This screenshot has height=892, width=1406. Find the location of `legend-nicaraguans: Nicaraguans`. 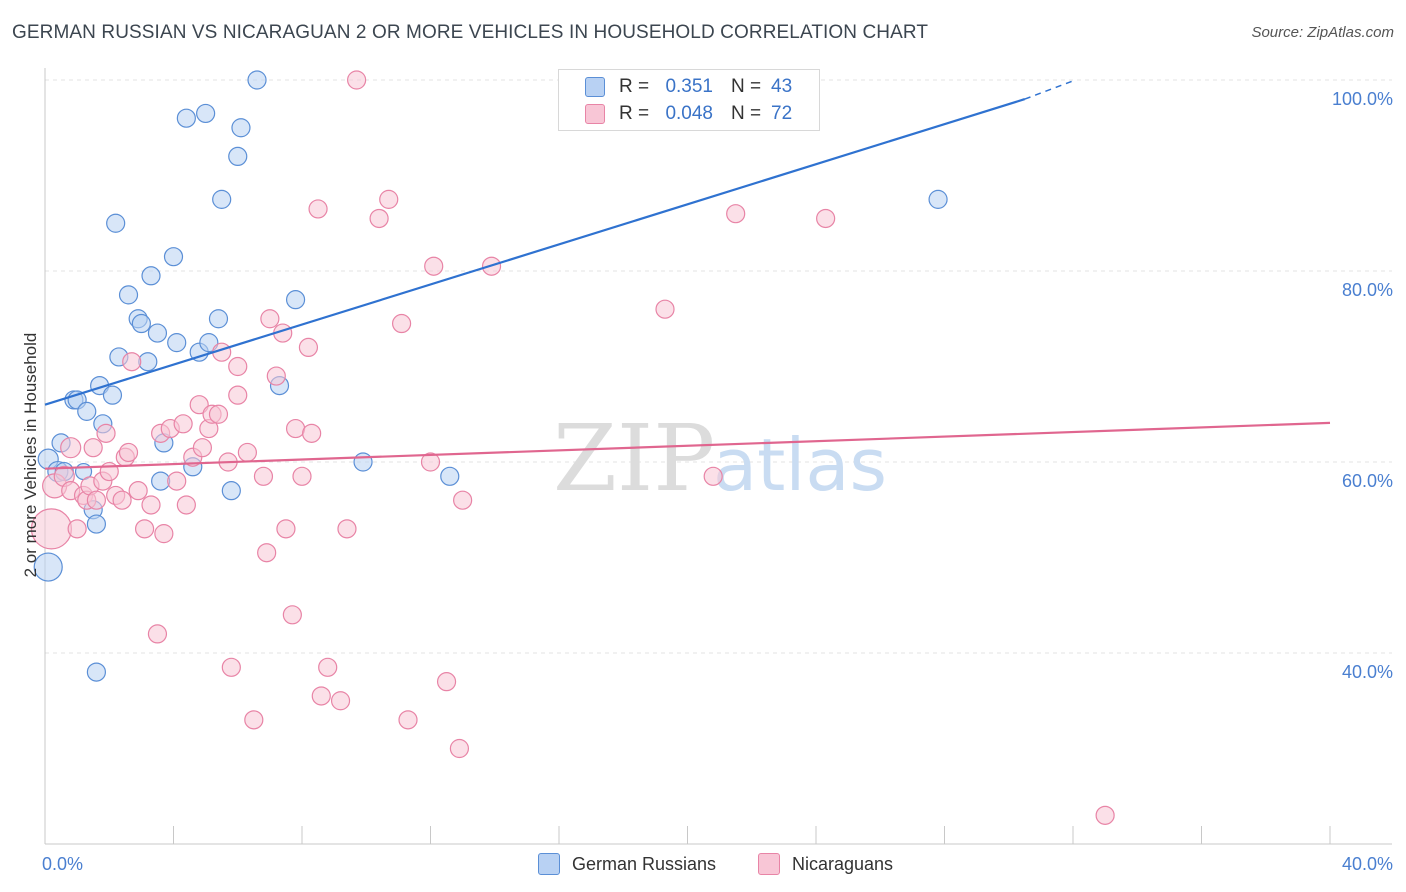

legend-nicaraguans: Nicaraguans is located at coordinates (825, 864).